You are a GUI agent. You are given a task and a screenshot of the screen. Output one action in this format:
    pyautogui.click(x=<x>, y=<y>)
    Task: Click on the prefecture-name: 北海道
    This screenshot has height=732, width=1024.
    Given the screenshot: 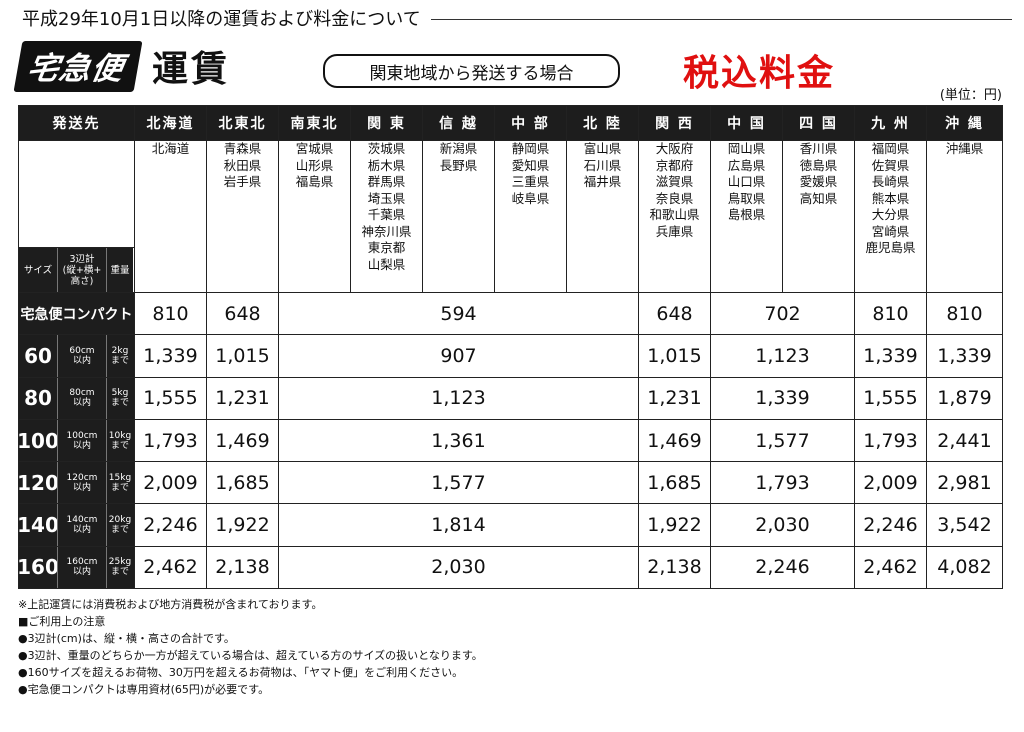 What is the action you would take?
    pyautogui.click(x=170, y=148)
    